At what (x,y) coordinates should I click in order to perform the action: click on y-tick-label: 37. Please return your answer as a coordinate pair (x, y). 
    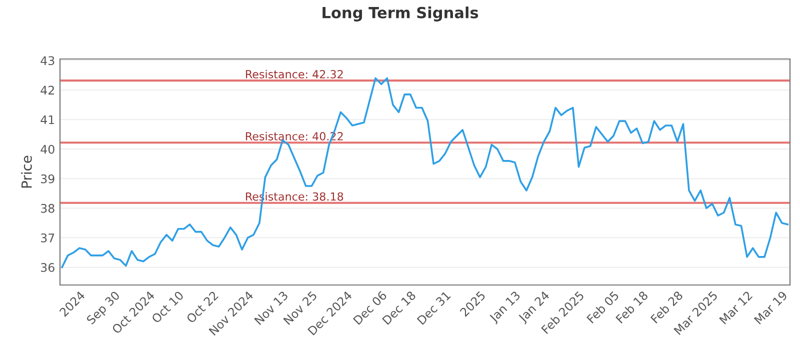
    Looking at the image, I should click on (47, 237).